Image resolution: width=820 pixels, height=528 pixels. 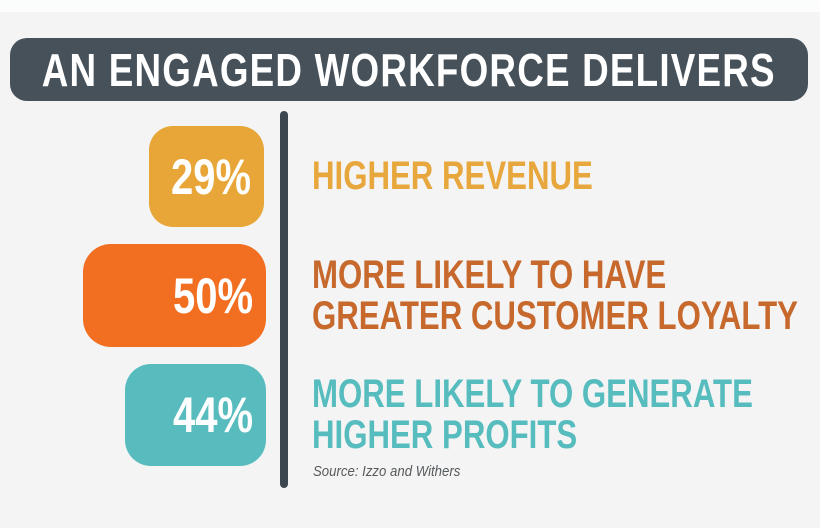 I want to click on stat-badge-higher-profits: 44%, so click(x=195, y=415).